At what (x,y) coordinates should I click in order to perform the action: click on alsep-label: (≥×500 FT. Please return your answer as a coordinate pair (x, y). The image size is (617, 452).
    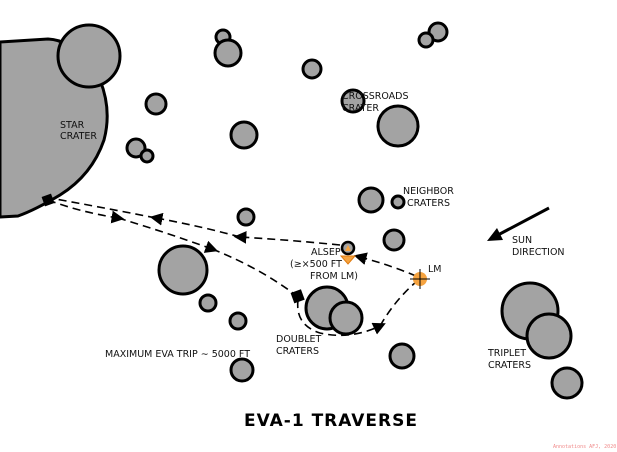
    Looking at the image, I should click on (316, 264).